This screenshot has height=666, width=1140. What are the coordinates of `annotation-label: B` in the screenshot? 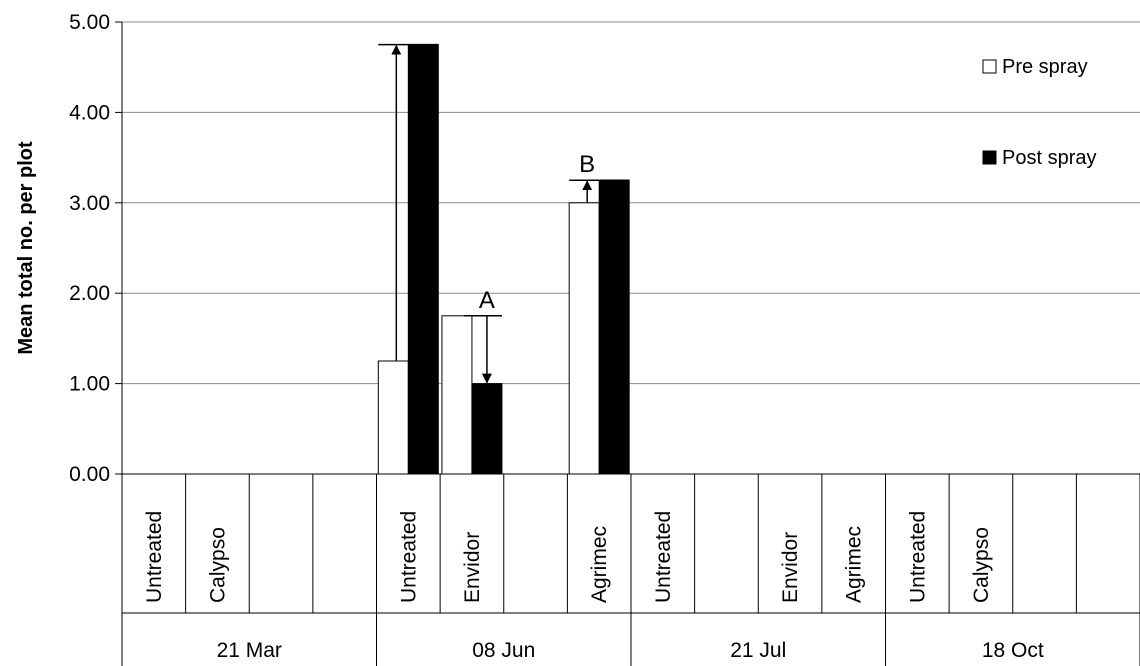 It's located at (587, 164).